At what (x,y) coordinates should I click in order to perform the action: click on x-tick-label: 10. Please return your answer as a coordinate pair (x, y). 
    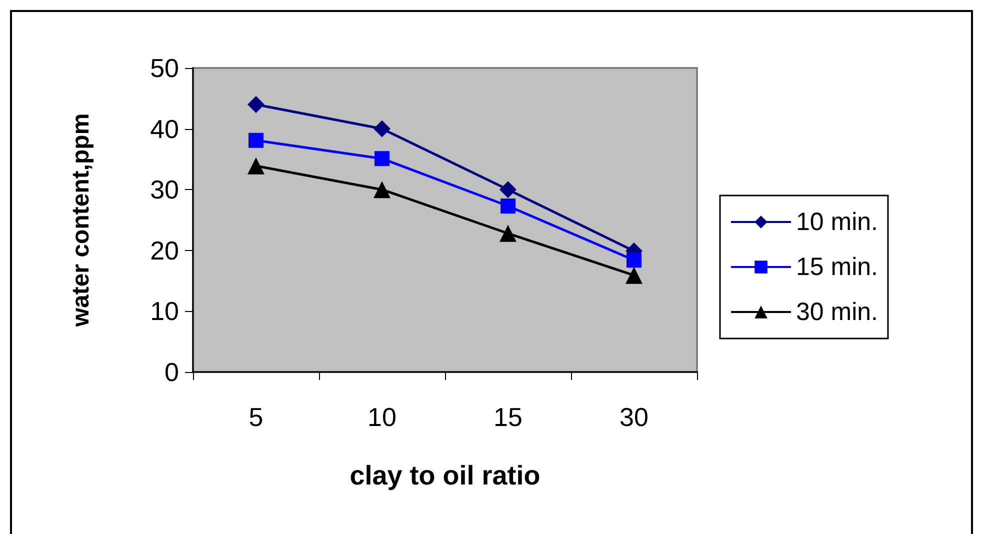
    Looking at the image, I should click on (382, 417).